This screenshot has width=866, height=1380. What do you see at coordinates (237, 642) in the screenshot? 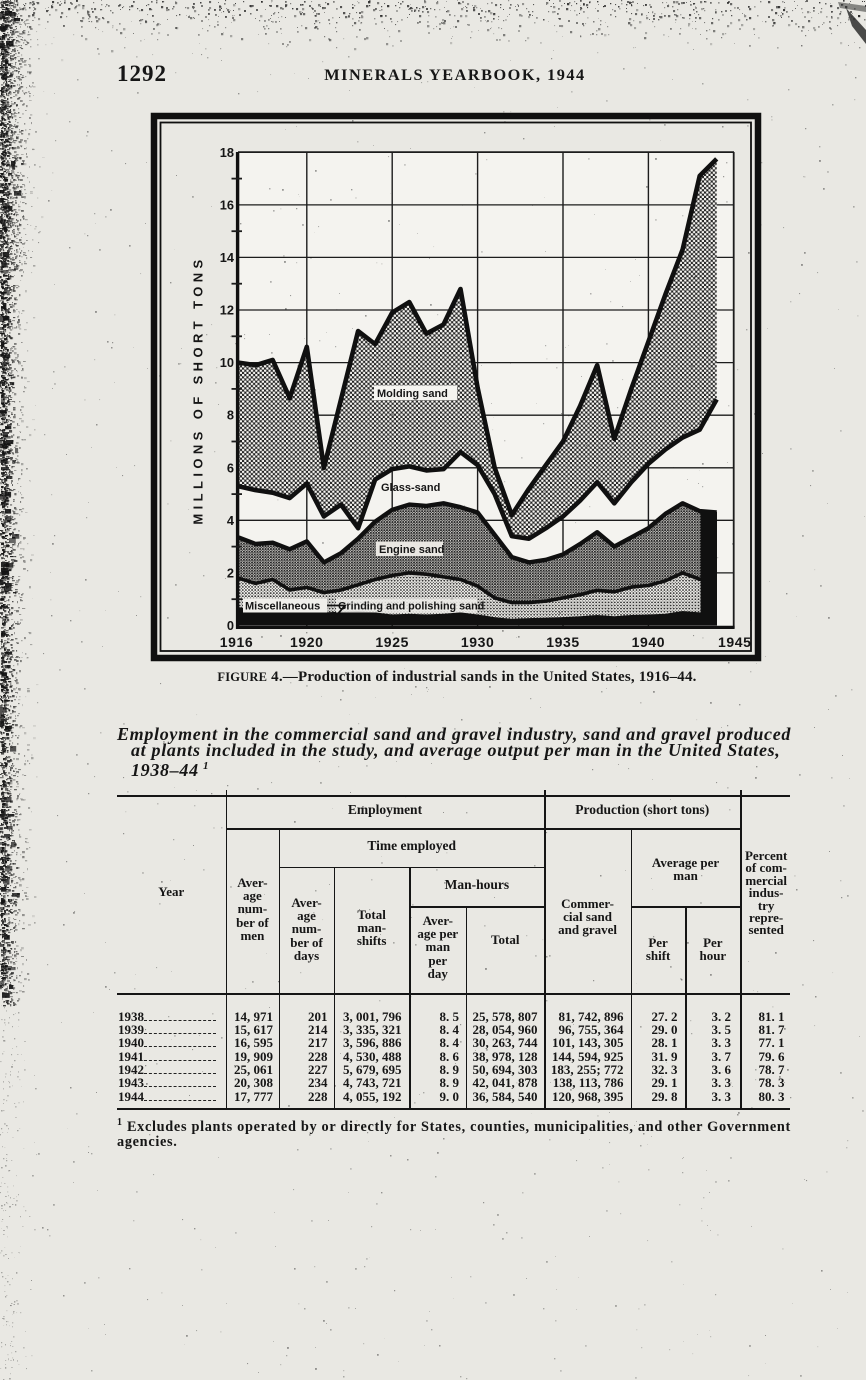
I see `svg-text: 1916` at bounding box center [237, 642].